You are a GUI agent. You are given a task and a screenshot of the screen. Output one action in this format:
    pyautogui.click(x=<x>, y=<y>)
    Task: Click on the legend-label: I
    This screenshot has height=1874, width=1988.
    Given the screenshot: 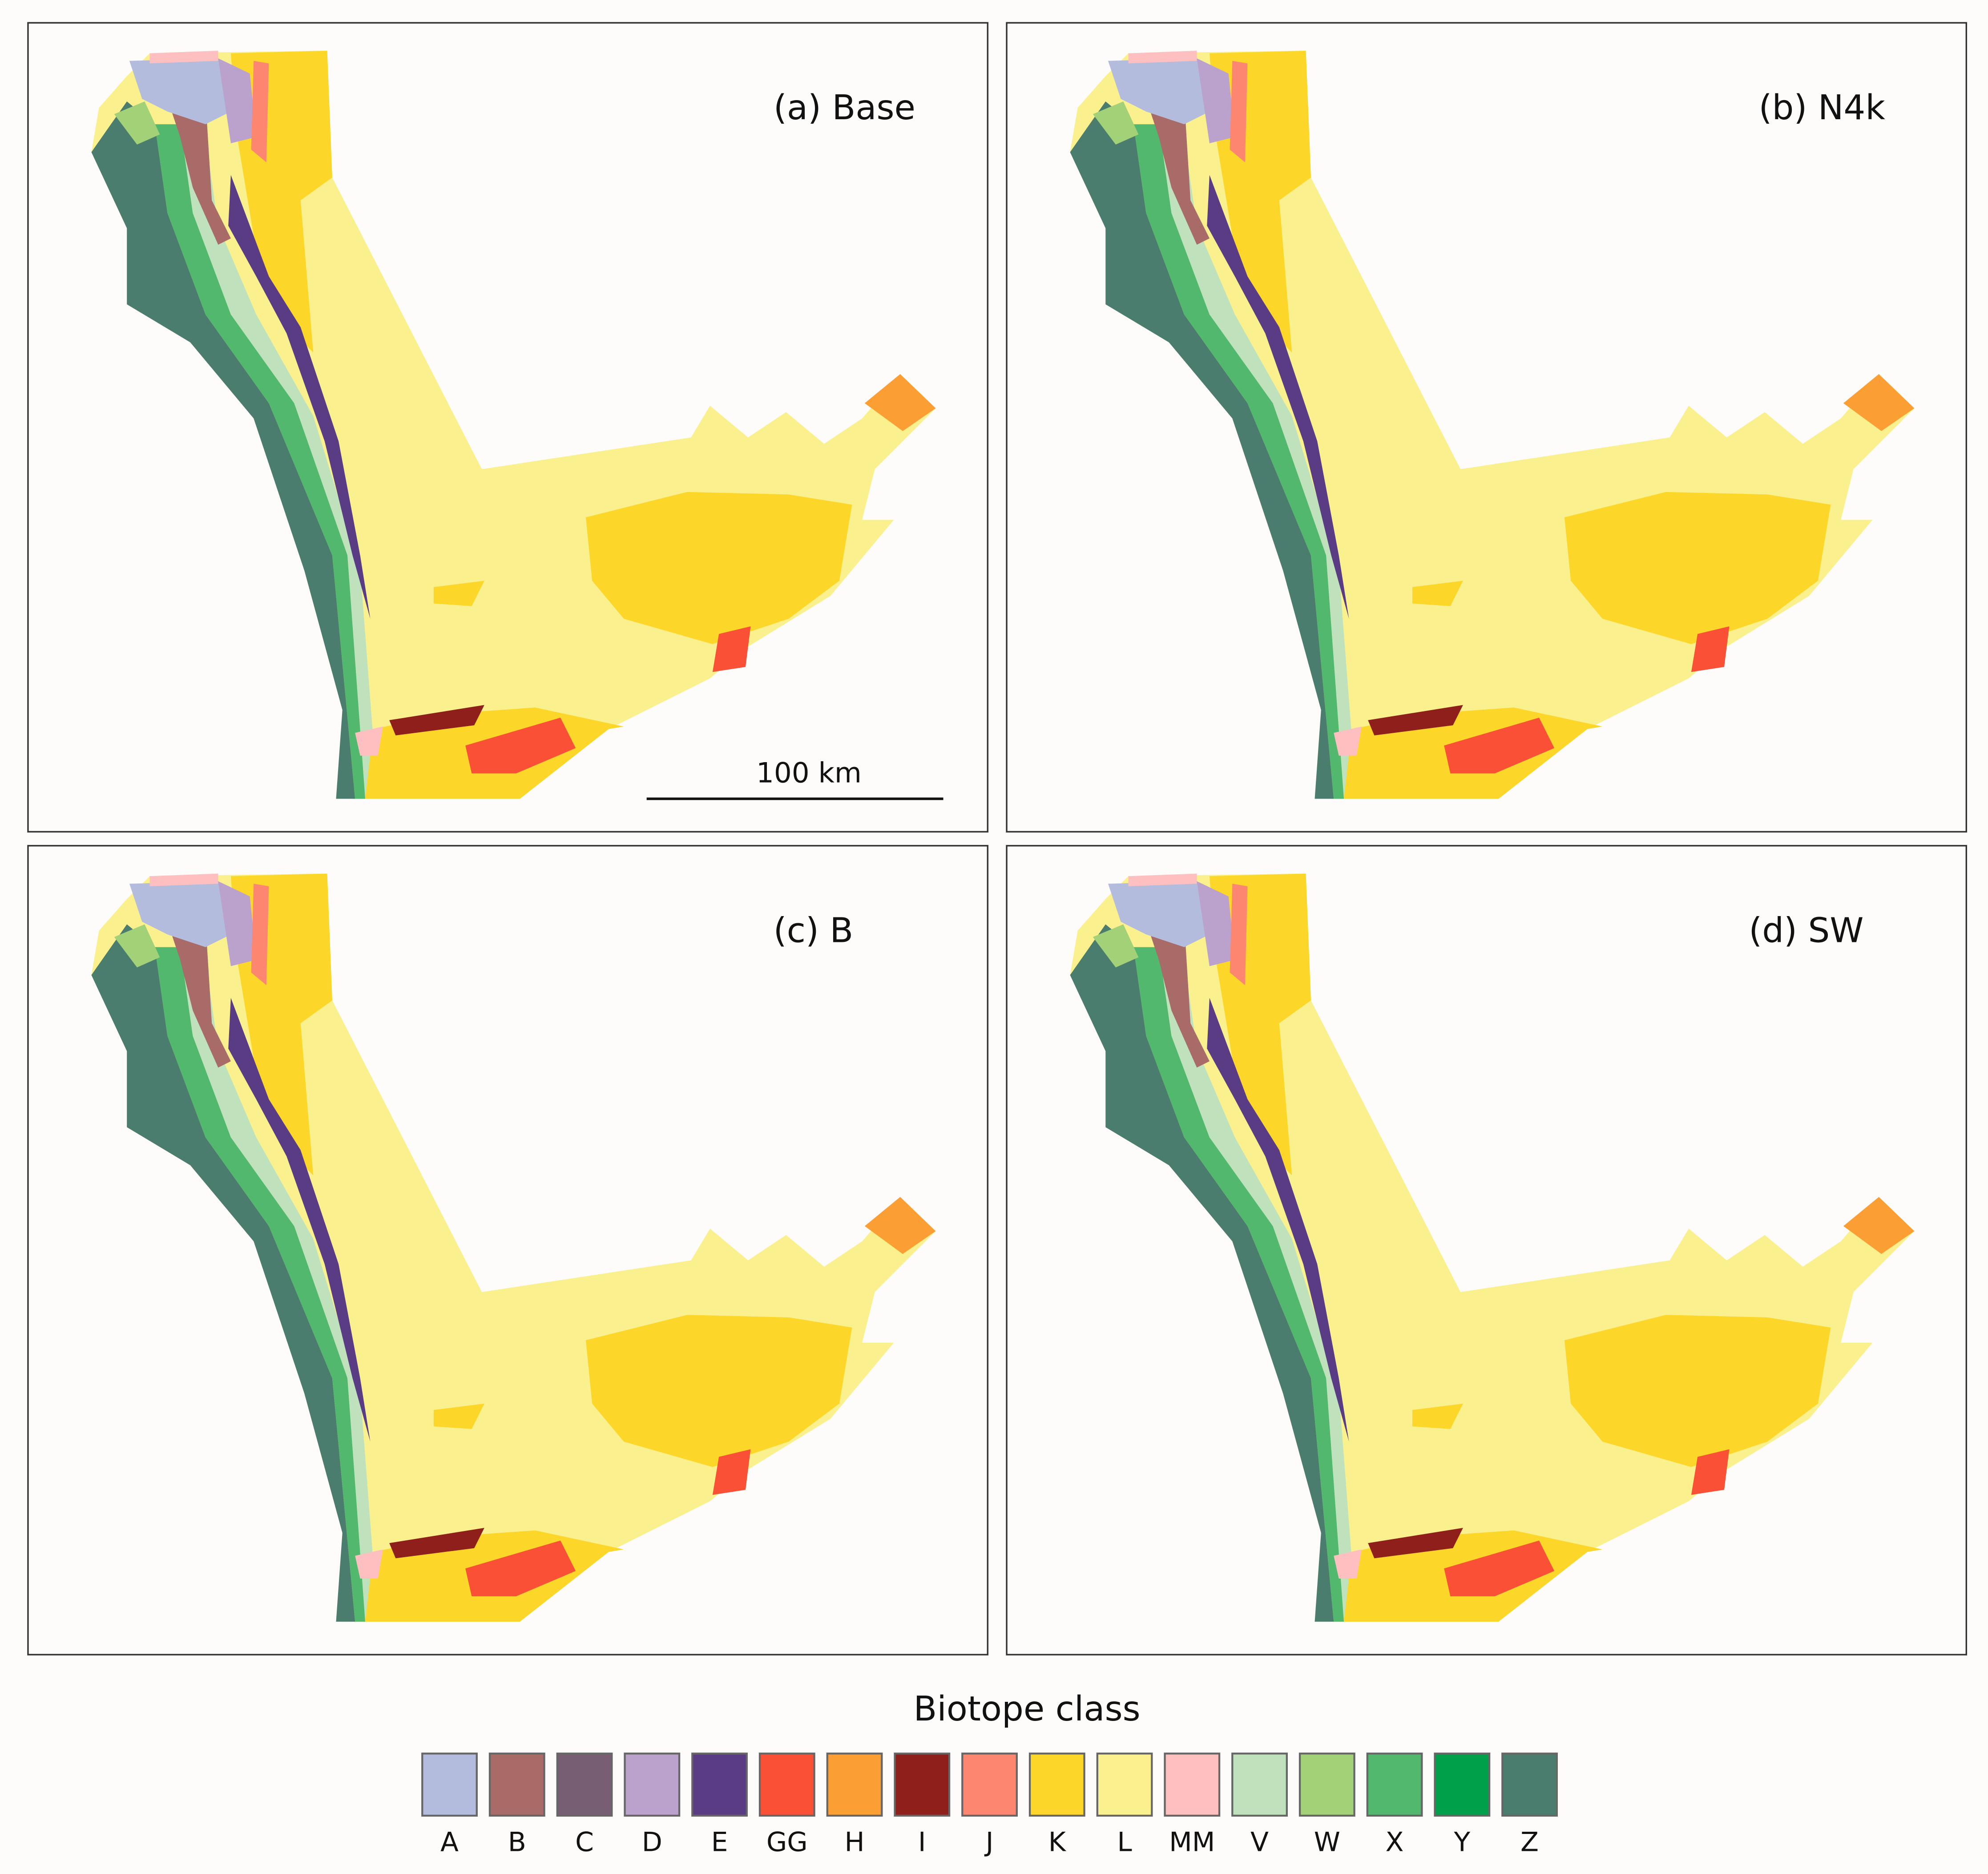 What is the action you would take?
    pyautogui.click(x=922, y=1842)
    